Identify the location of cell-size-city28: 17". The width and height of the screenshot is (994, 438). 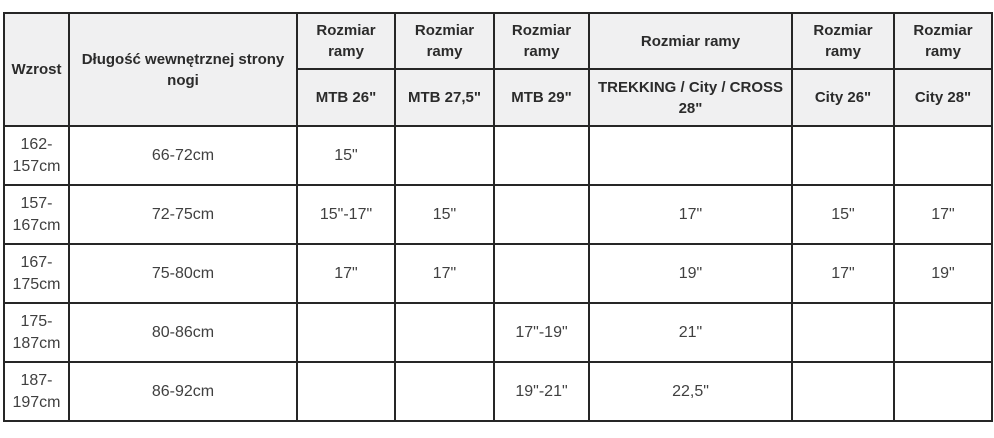
(943, 214).